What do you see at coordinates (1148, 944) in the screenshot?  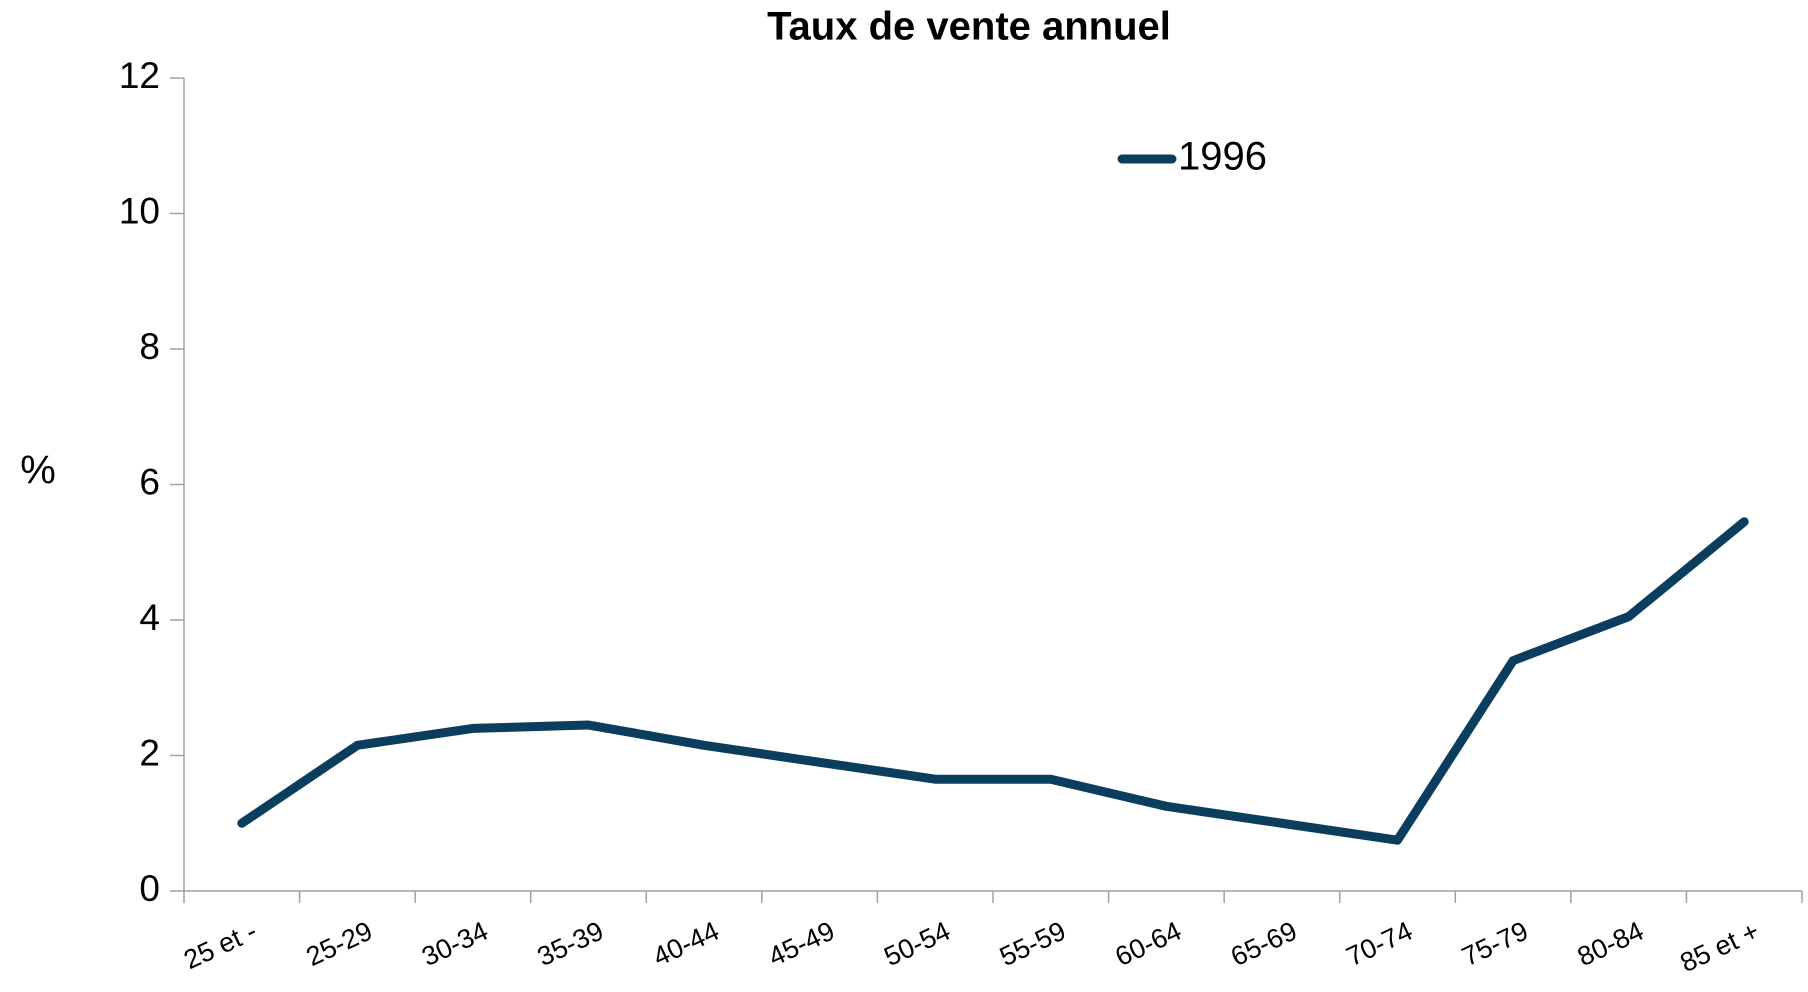 I see `x-tick-label: 60-64` at bounding box center [1148, 944].